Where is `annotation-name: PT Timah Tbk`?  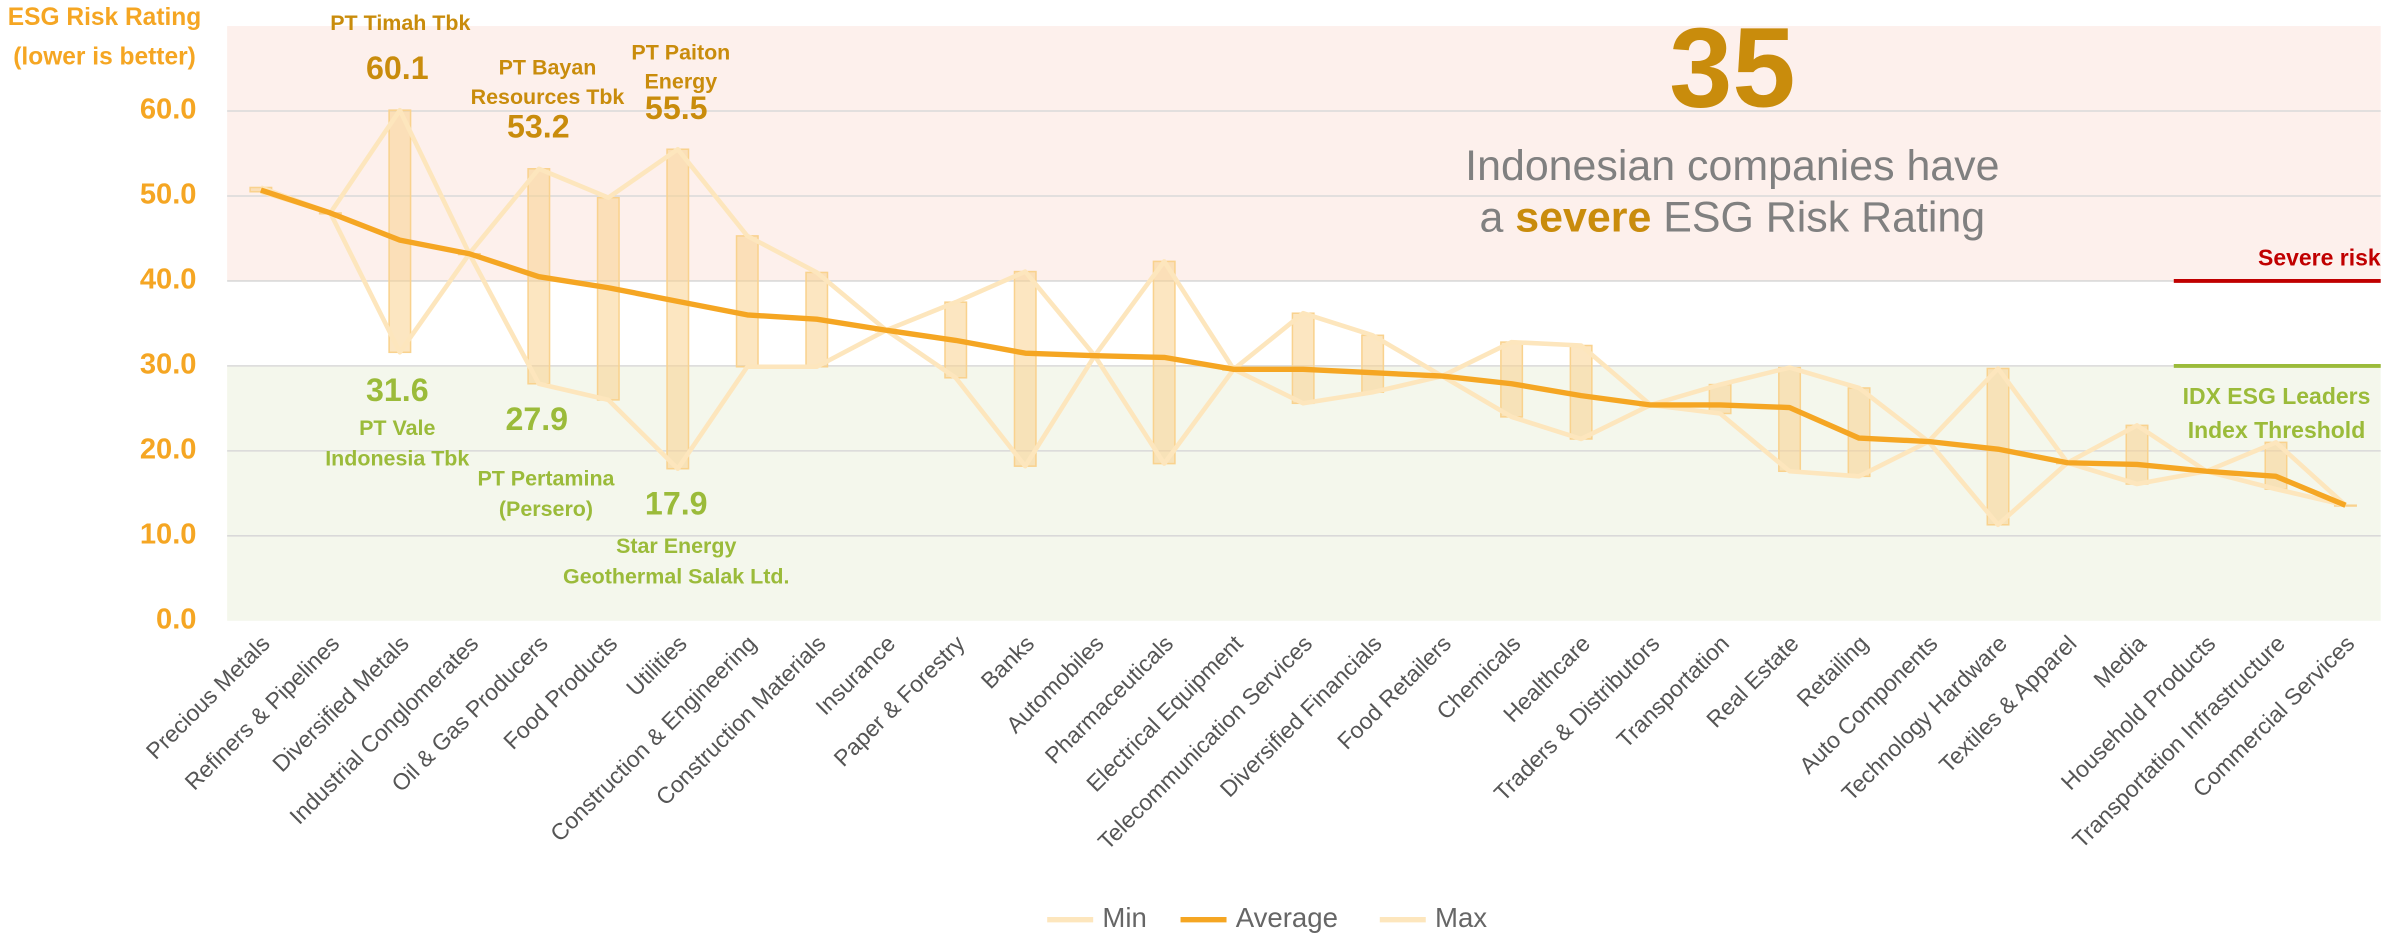 annotation-name: PT Timah Tbk is located at coordinates (400, 23).